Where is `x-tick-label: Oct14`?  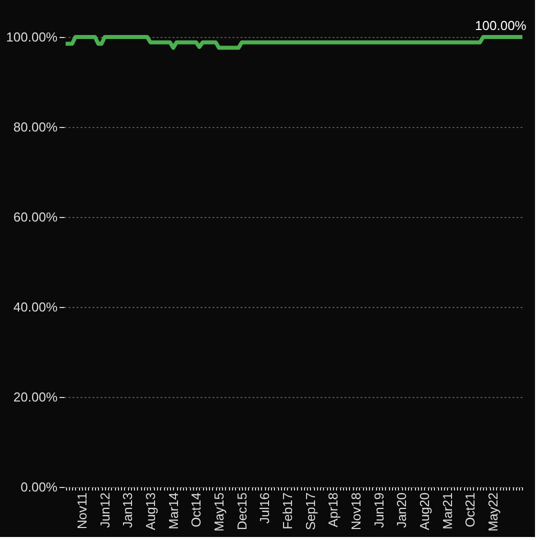
x-tick-label: Oct14 is located at coordinates (196, 510).